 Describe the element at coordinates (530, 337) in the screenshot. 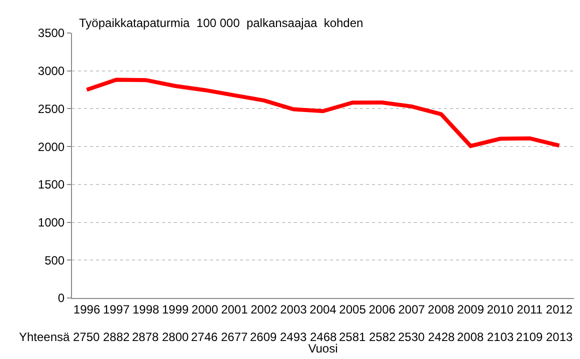

I see `data-label: 2109` at that location.